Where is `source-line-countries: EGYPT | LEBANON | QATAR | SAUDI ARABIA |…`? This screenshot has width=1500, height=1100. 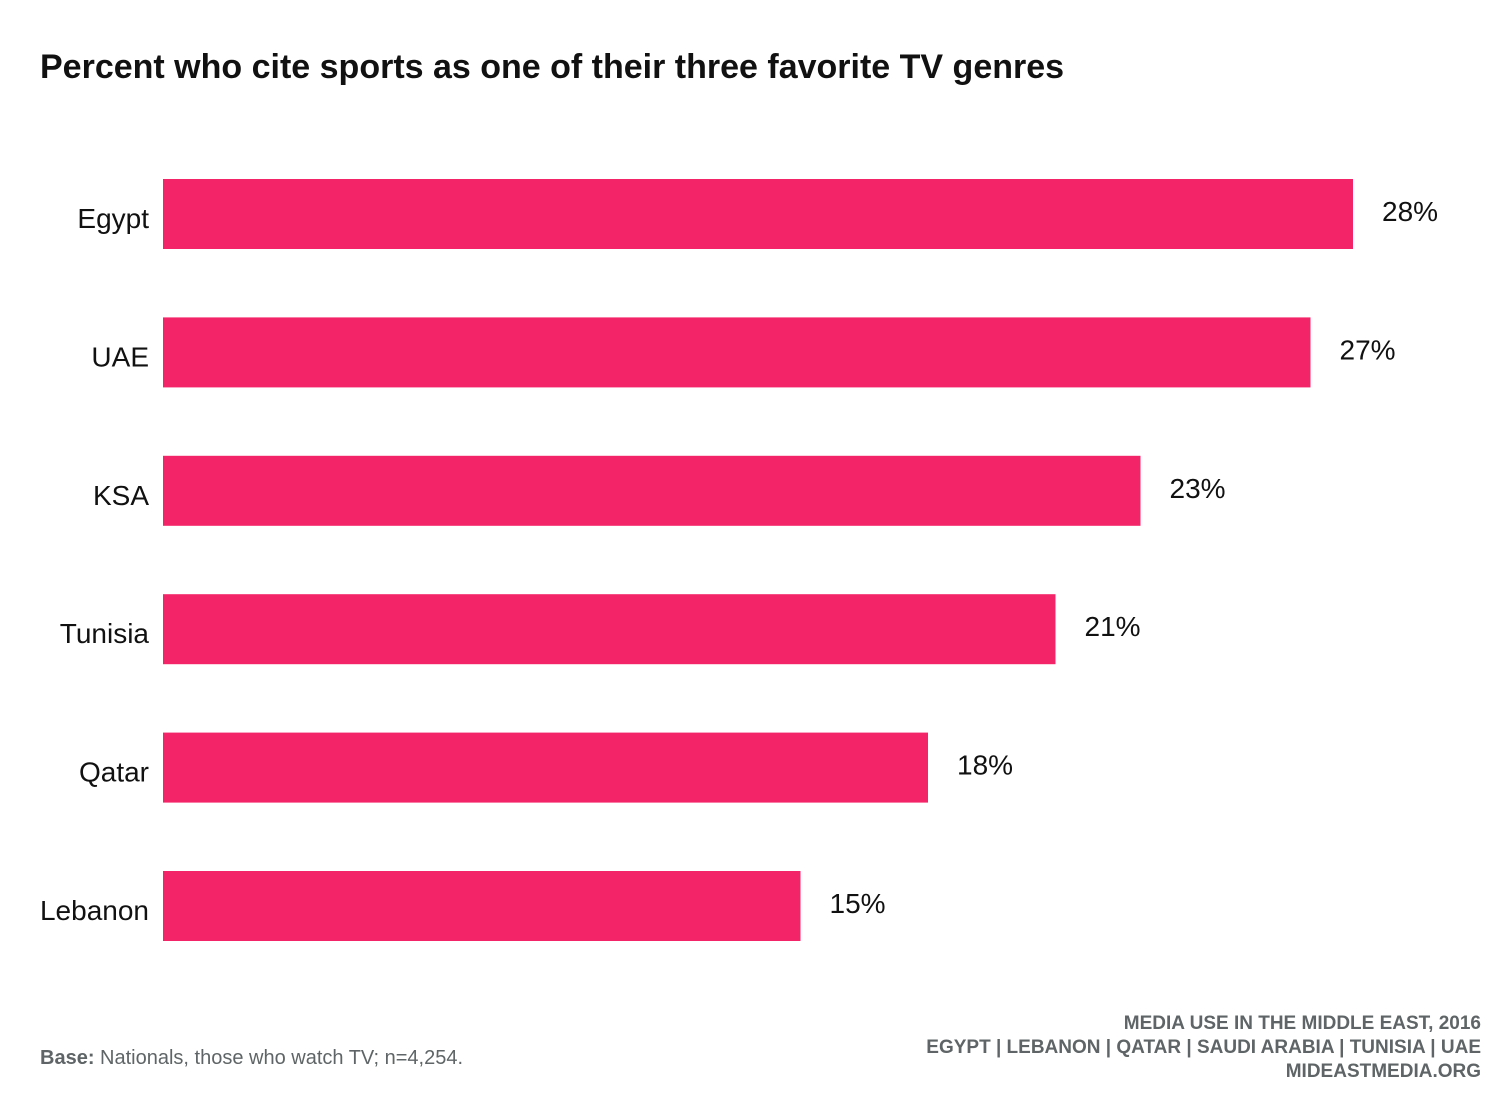
source-line-countries: EGYPT | LEBANON | QATAR | SAUDI ARABIA |… is located at coordinates (1203, 1047).